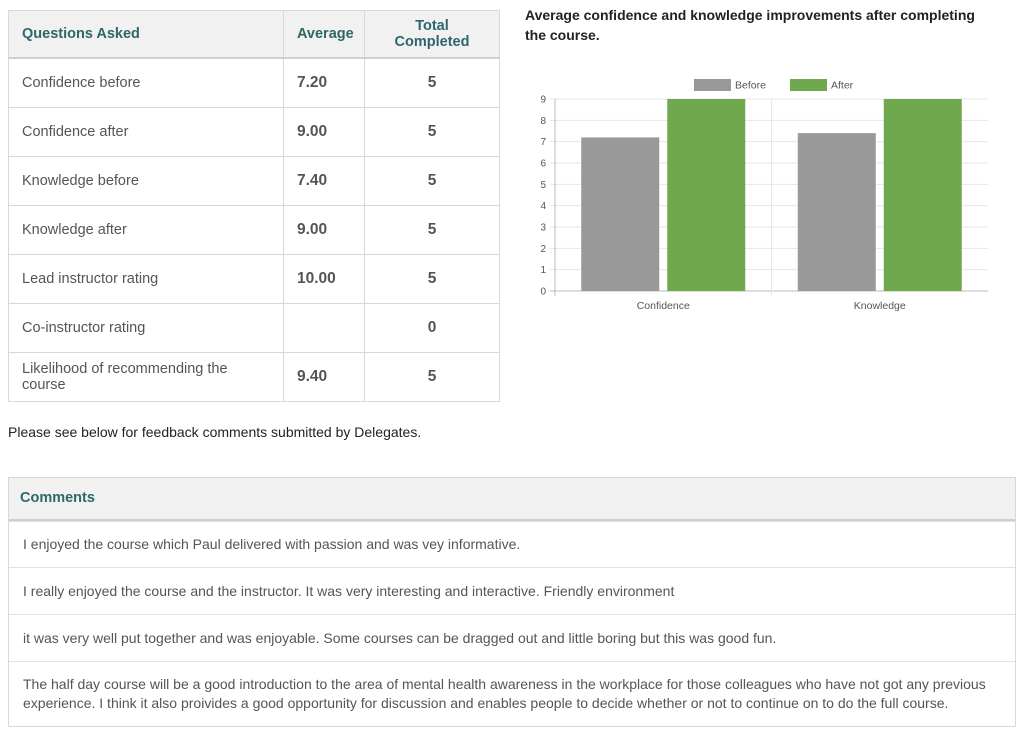 The image size is (1024, 737). What do you see at coordinates (543, 100) in the screenshot?
I see `y-tick-label: 9` at bounding box center [543, 100].